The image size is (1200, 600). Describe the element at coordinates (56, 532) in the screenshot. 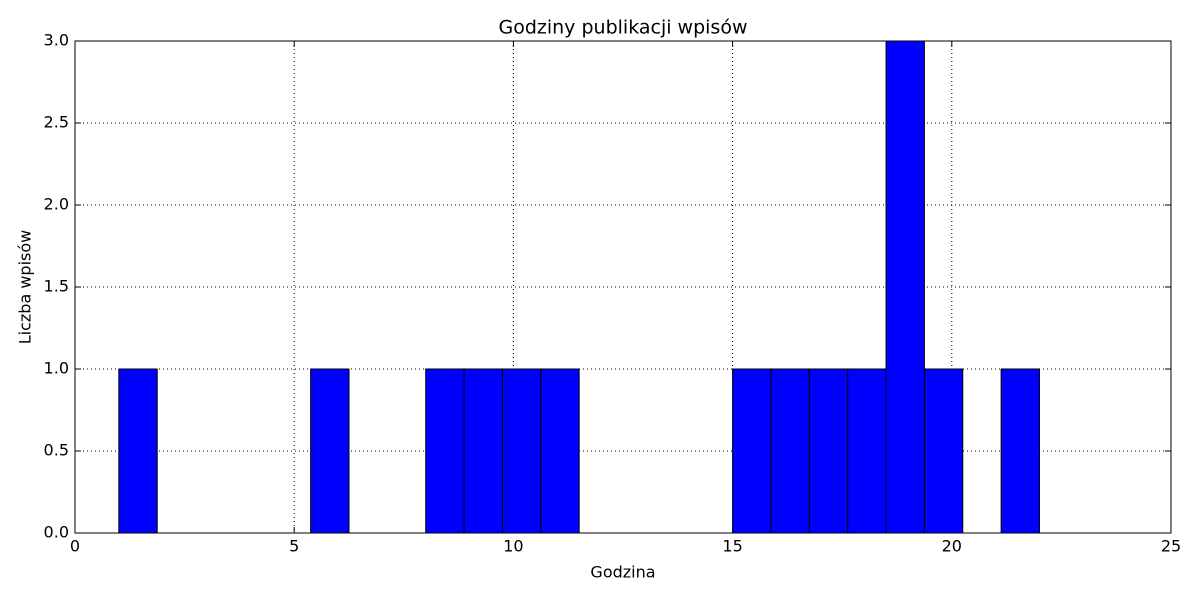

I see `y-tick-label: 0.0` at that location.